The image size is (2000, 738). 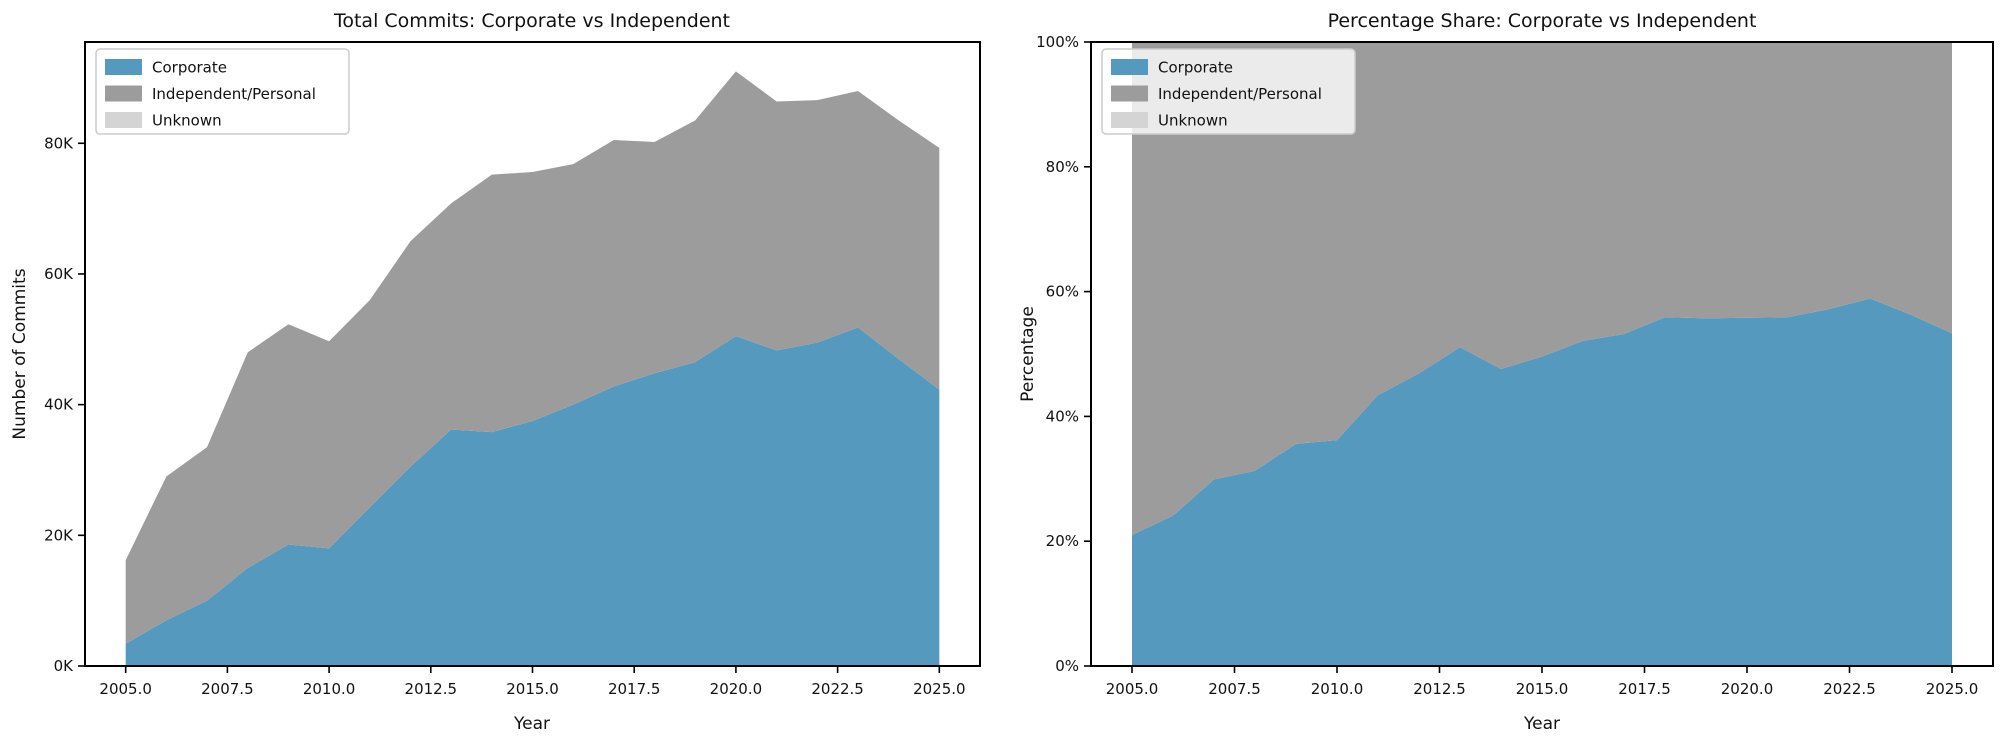 What do you see at coordinates (1062, 292) in the screenshot?
I see `y-tick-label: 60%` at bounding box center [1062, 292].